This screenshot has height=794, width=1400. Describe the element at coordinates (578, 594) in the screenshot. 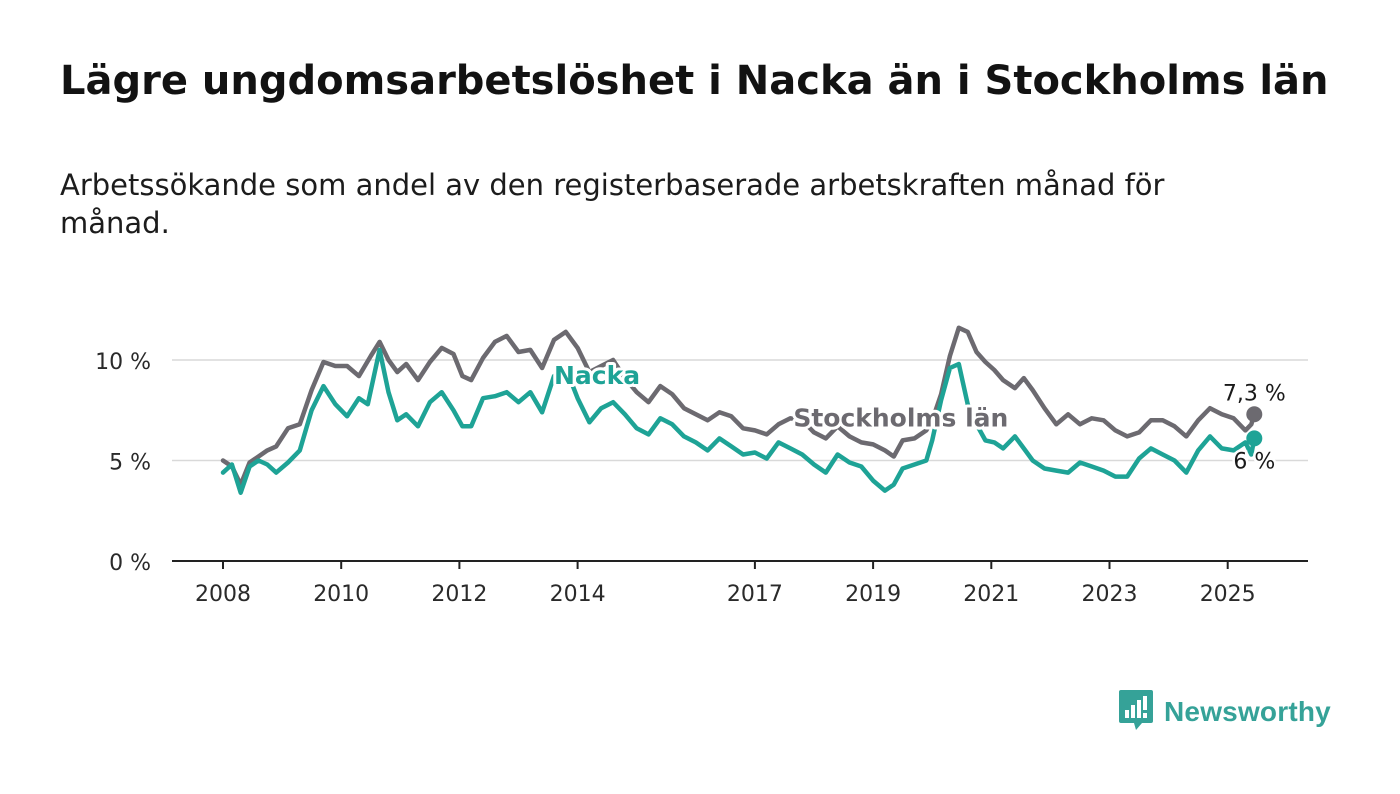

I see `x-tick-label: 2014` at that location.